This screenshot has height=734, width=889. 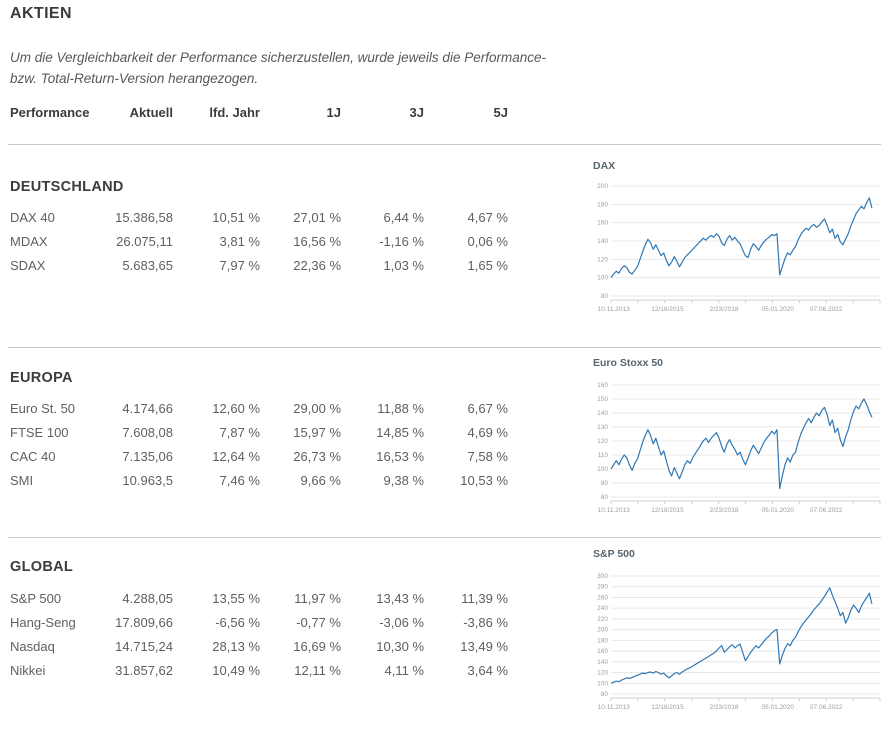 What do you see at coordinates (401, 241) in the screenshot?
I see `value-3j: -1,16 %` at bounding box center [401, 241].